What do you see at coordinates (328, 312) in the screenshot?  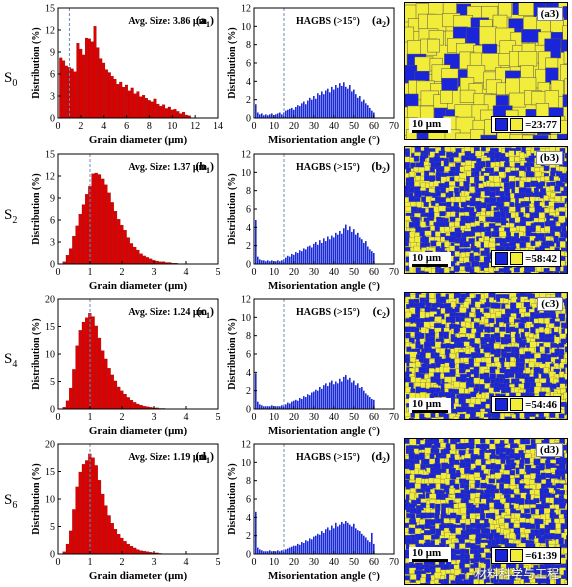 I see `chart-annotation: HAGBS (>15°)` at bounding box center [328, 312].